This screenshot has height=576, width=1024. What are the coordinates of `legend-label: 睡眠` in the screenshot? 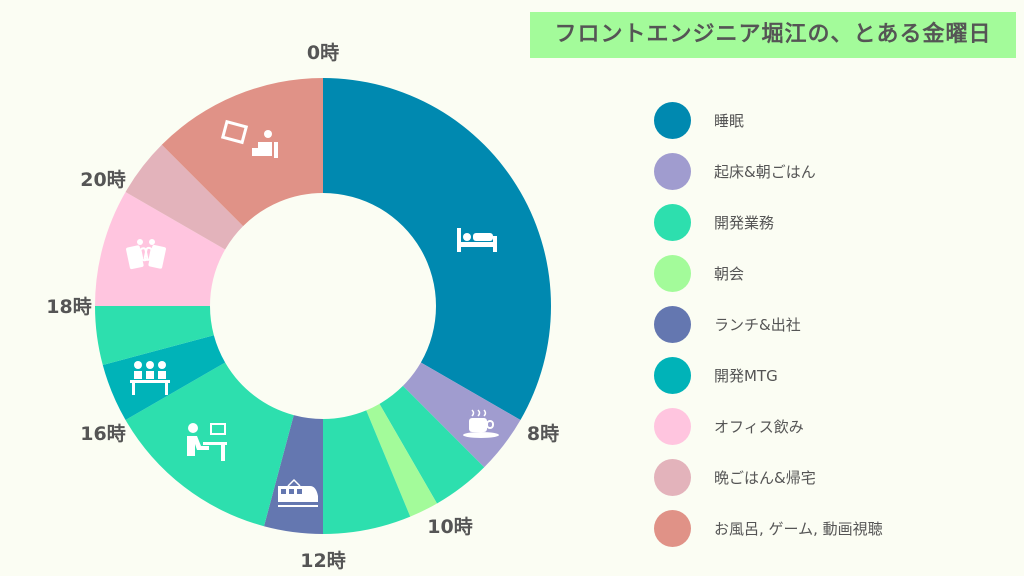 It's located at (729, 121).